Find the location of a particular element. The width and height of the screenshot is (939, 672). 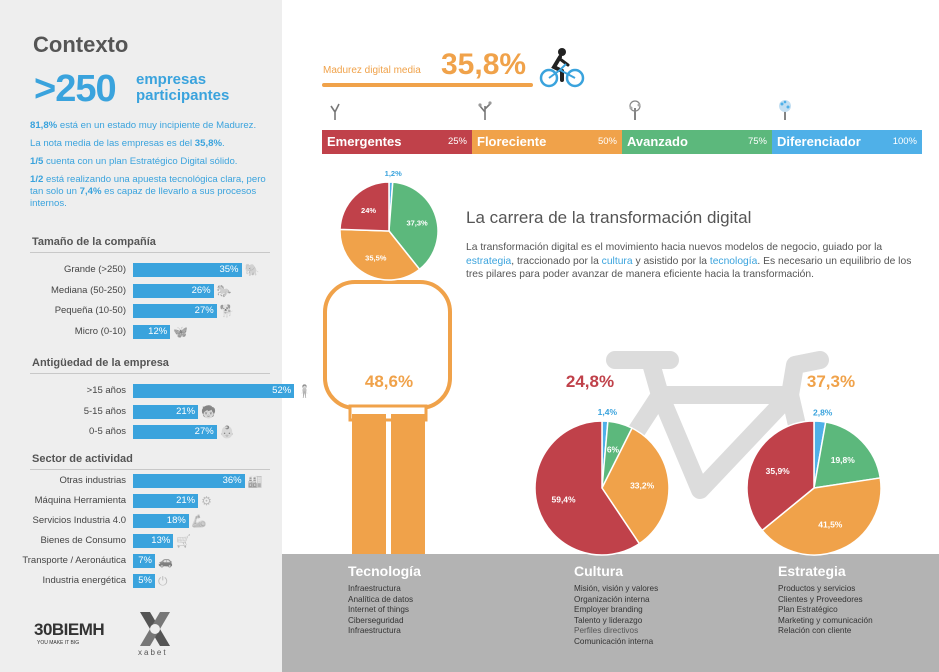

cart-icon: 🛒 is located at coordinates (184, 541).